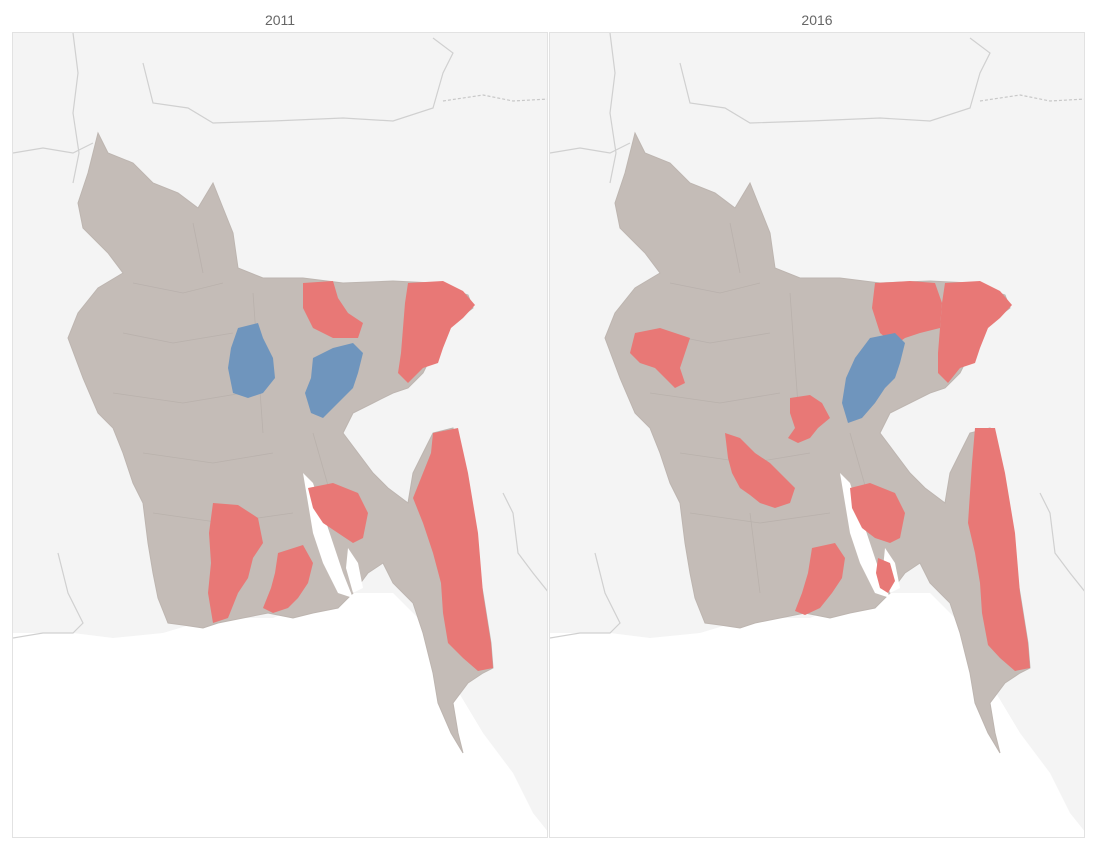 This screenshot has width=1100, height=850. I want to click on region-patuakhali-high, so click(288, 579).